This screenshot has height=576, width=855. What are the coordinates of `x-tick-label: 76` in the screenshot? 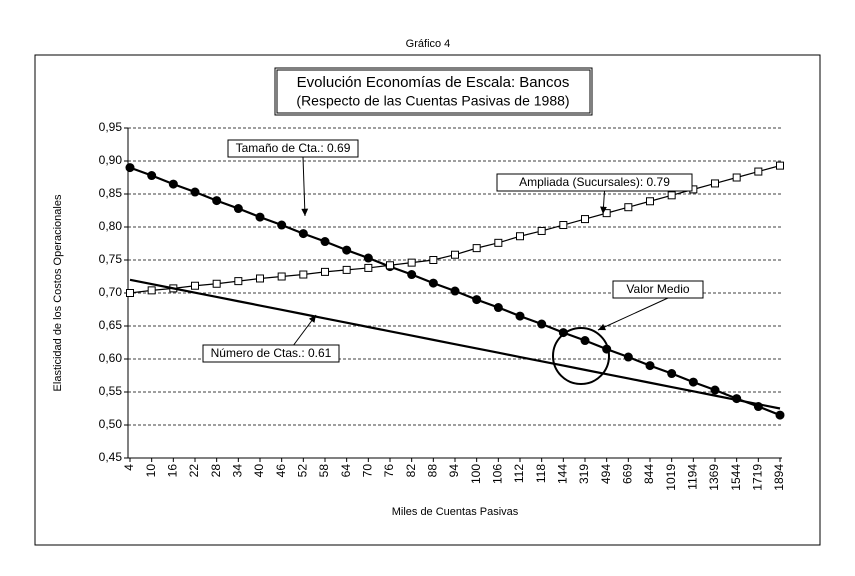 It's located at (389, 471).